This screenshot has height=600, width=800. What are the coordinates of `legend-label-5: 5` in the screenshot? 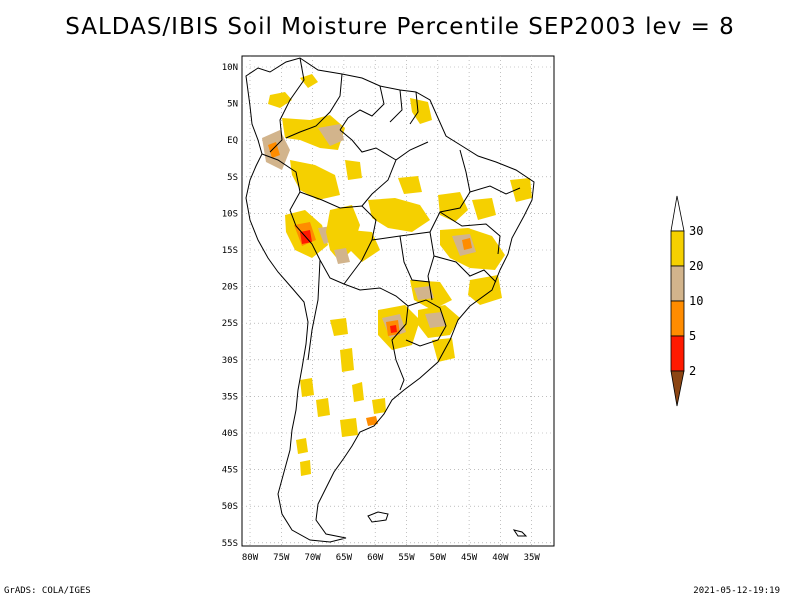 It's located at (692, 336).